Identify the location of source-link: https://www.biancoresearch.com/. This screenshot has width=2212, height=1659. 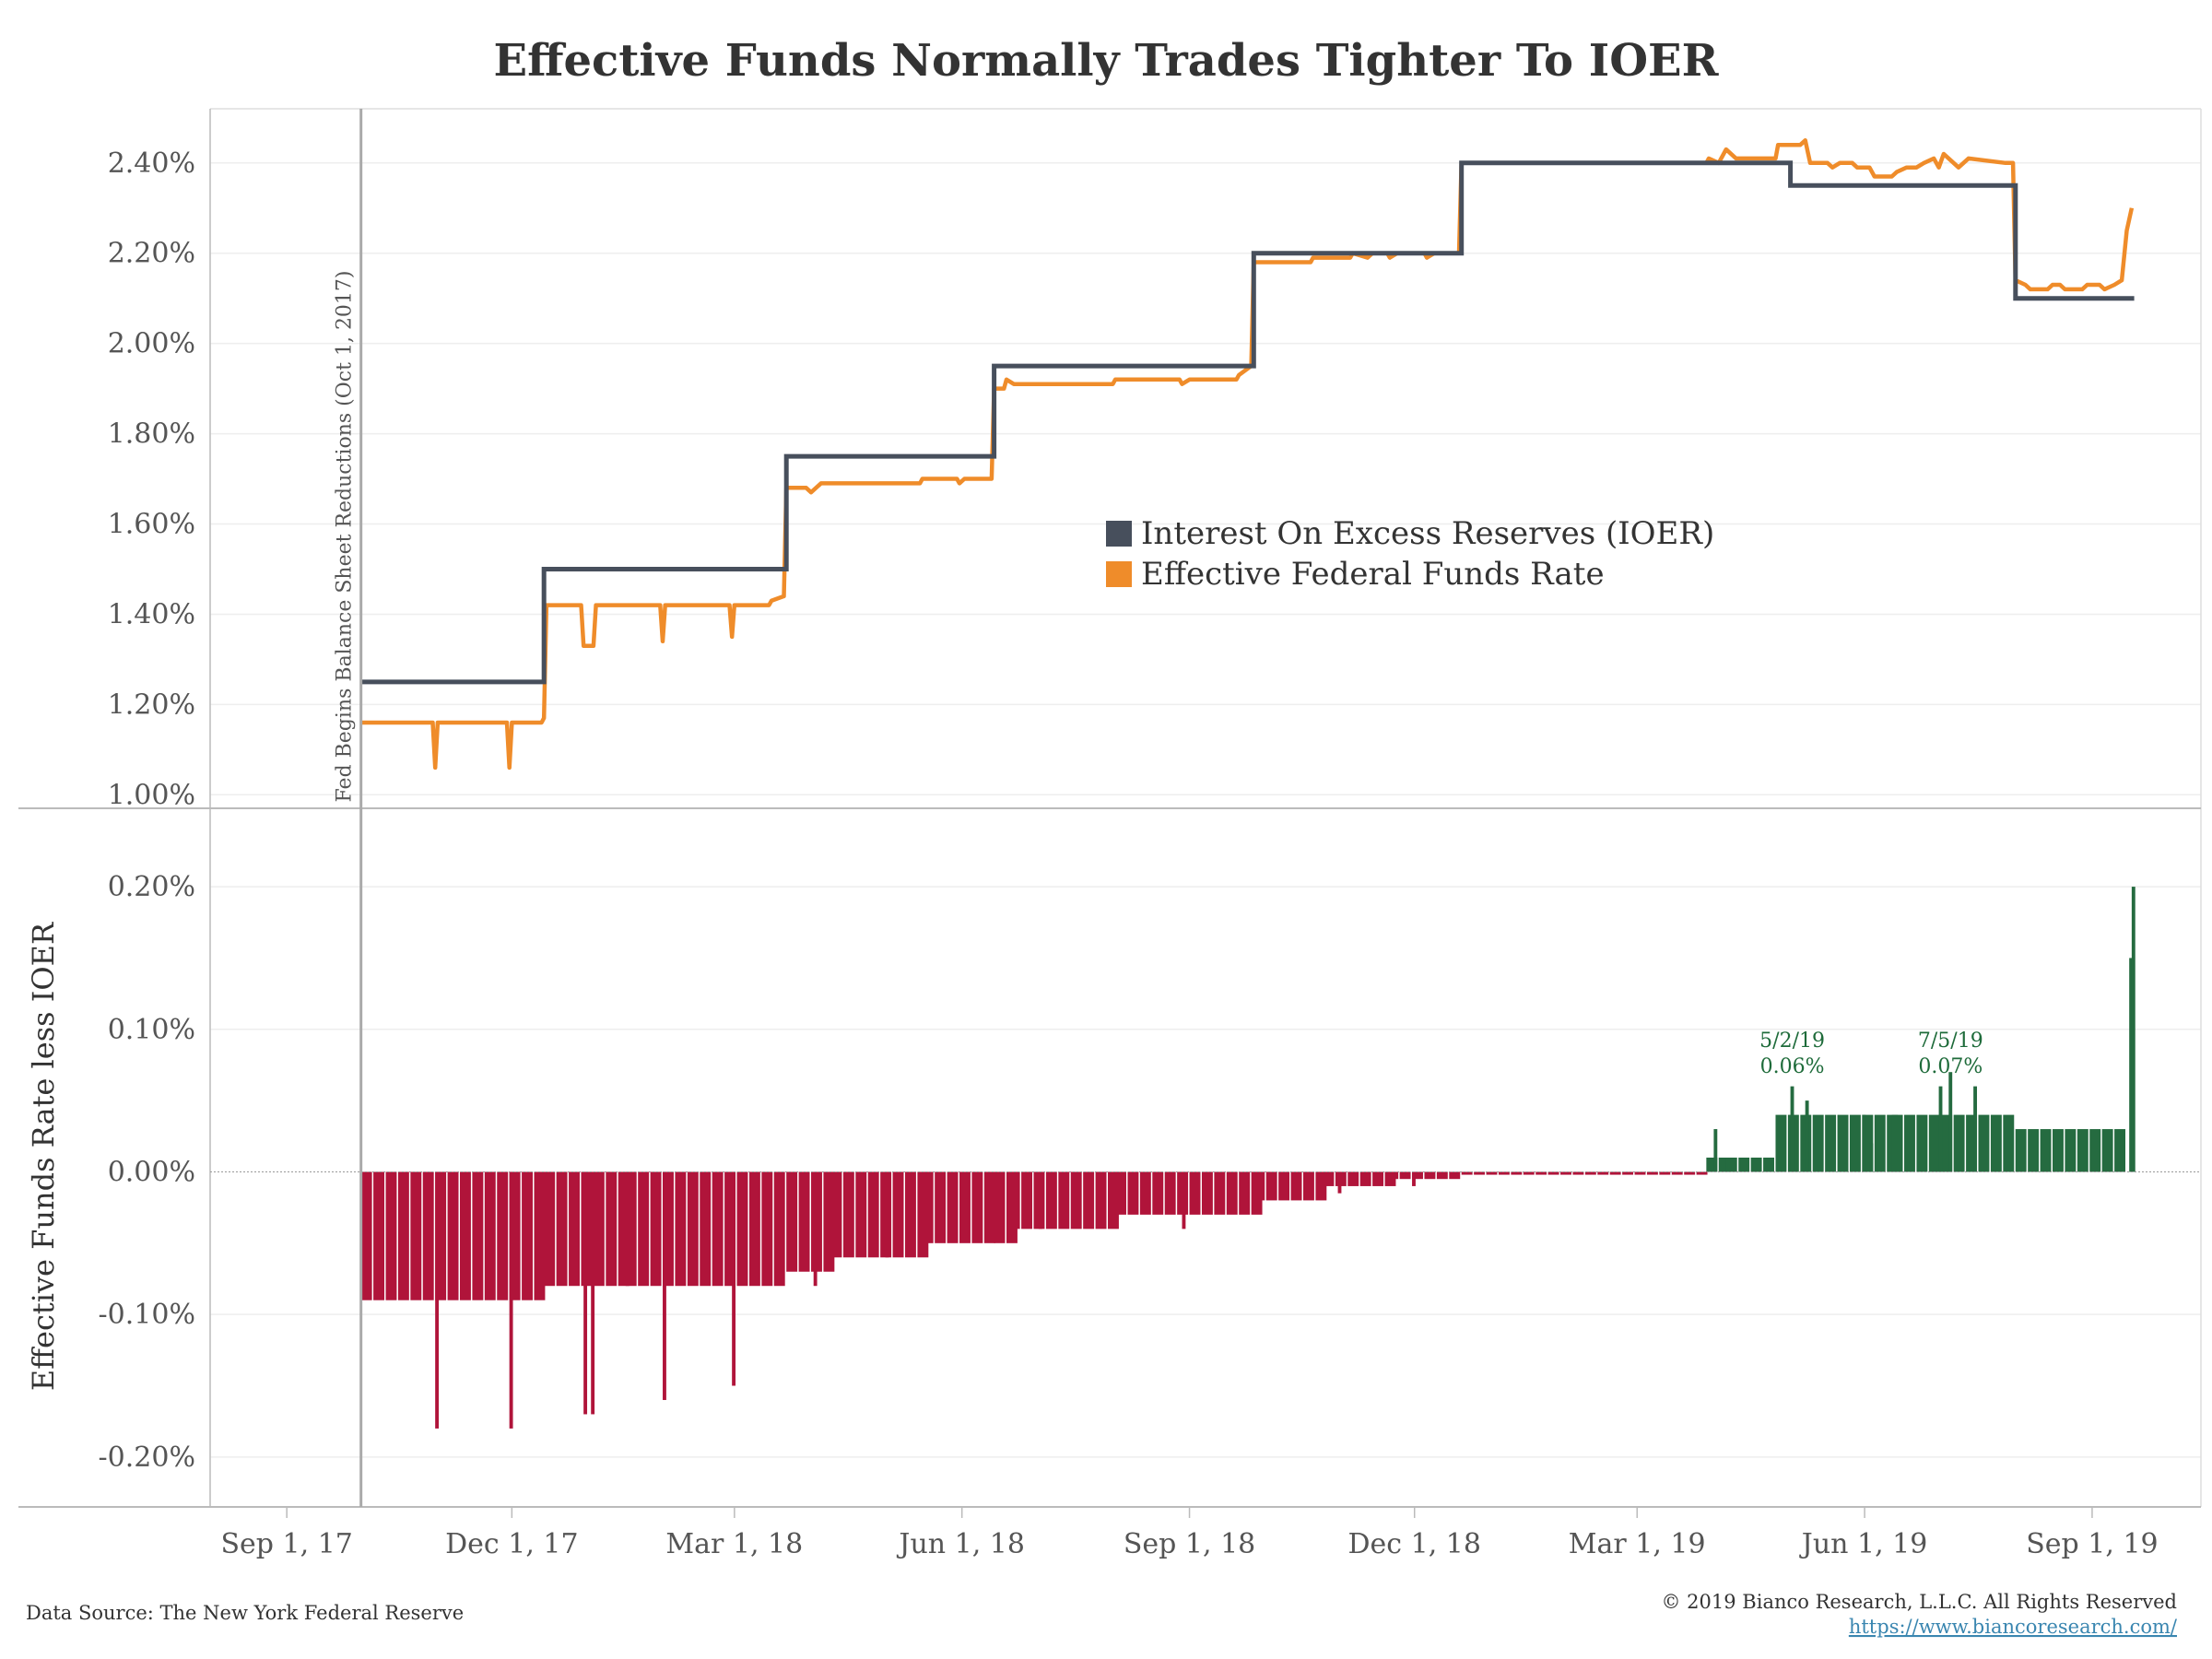
(2013, 1627).